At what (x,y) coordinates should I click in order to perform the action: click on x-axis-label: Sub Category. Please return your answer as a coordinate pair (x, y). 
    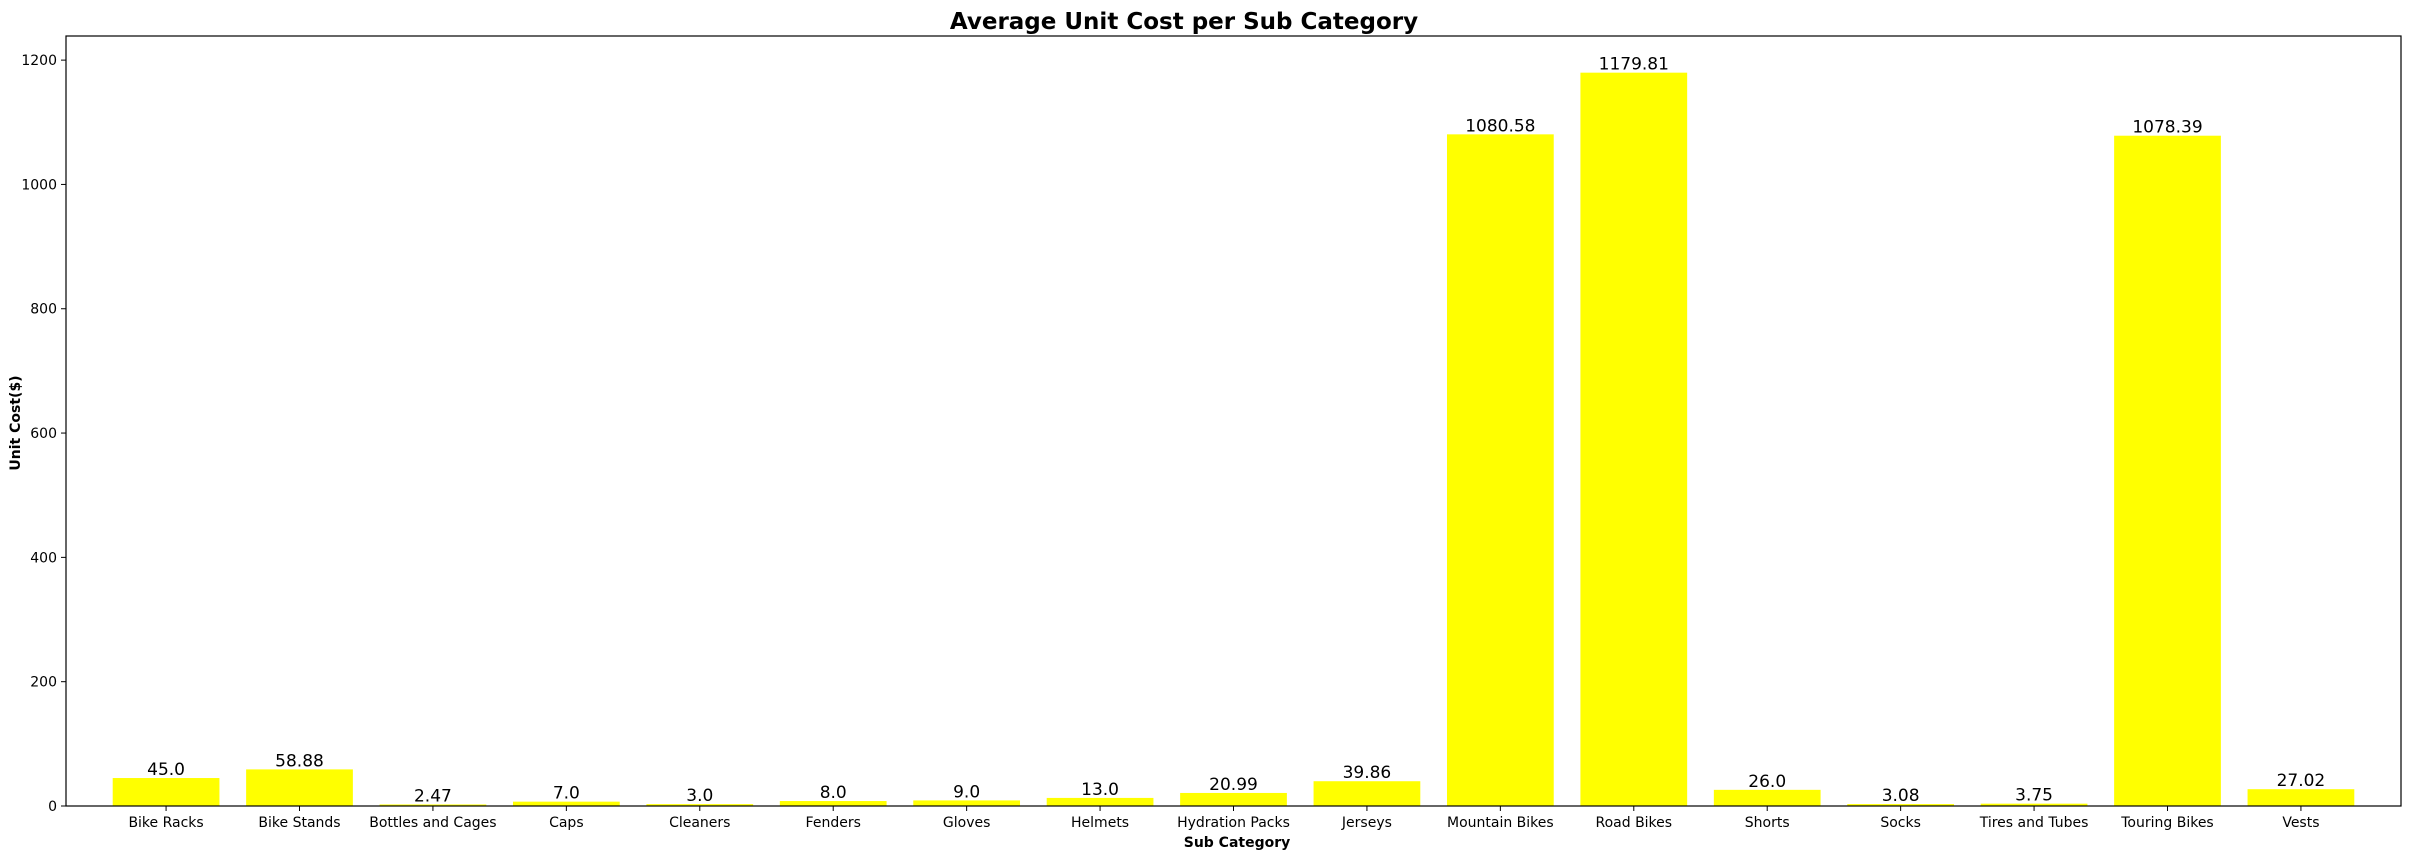
    Looking at the image, I should click on (1237, 843).